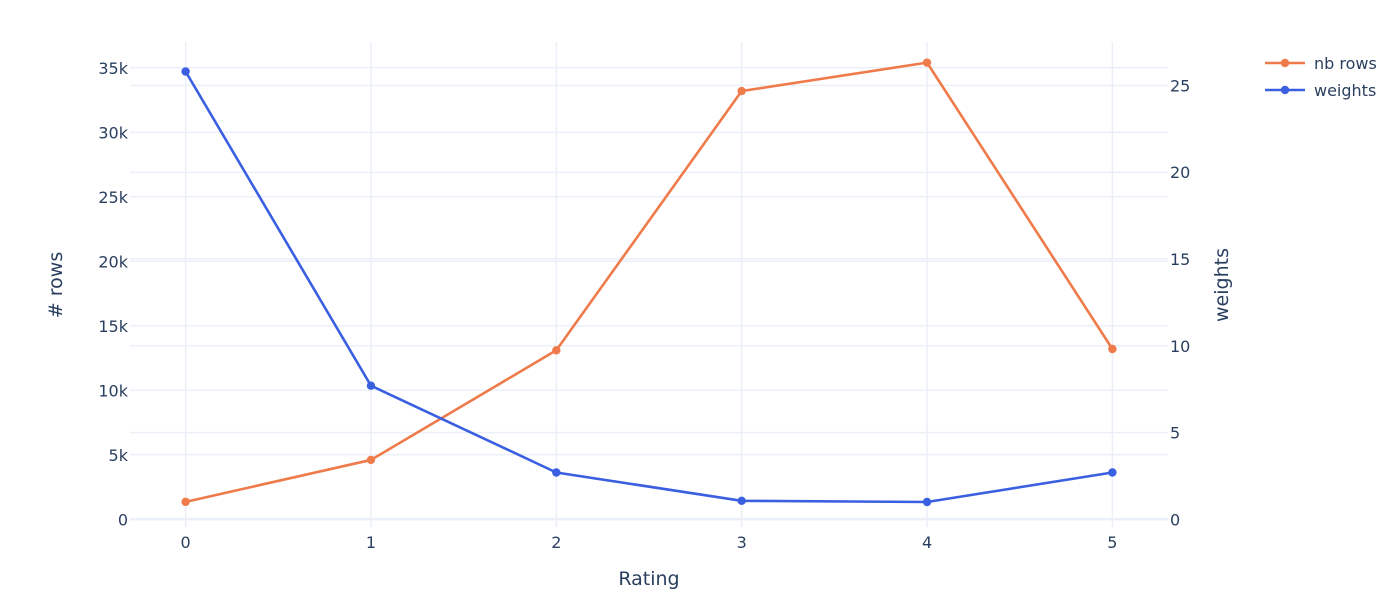 The image size is (1400, 612). What do you see at coordinates (1345, 90) in the screenshot?
I see `legend-label: weights` at bounding box center [1345, 90].